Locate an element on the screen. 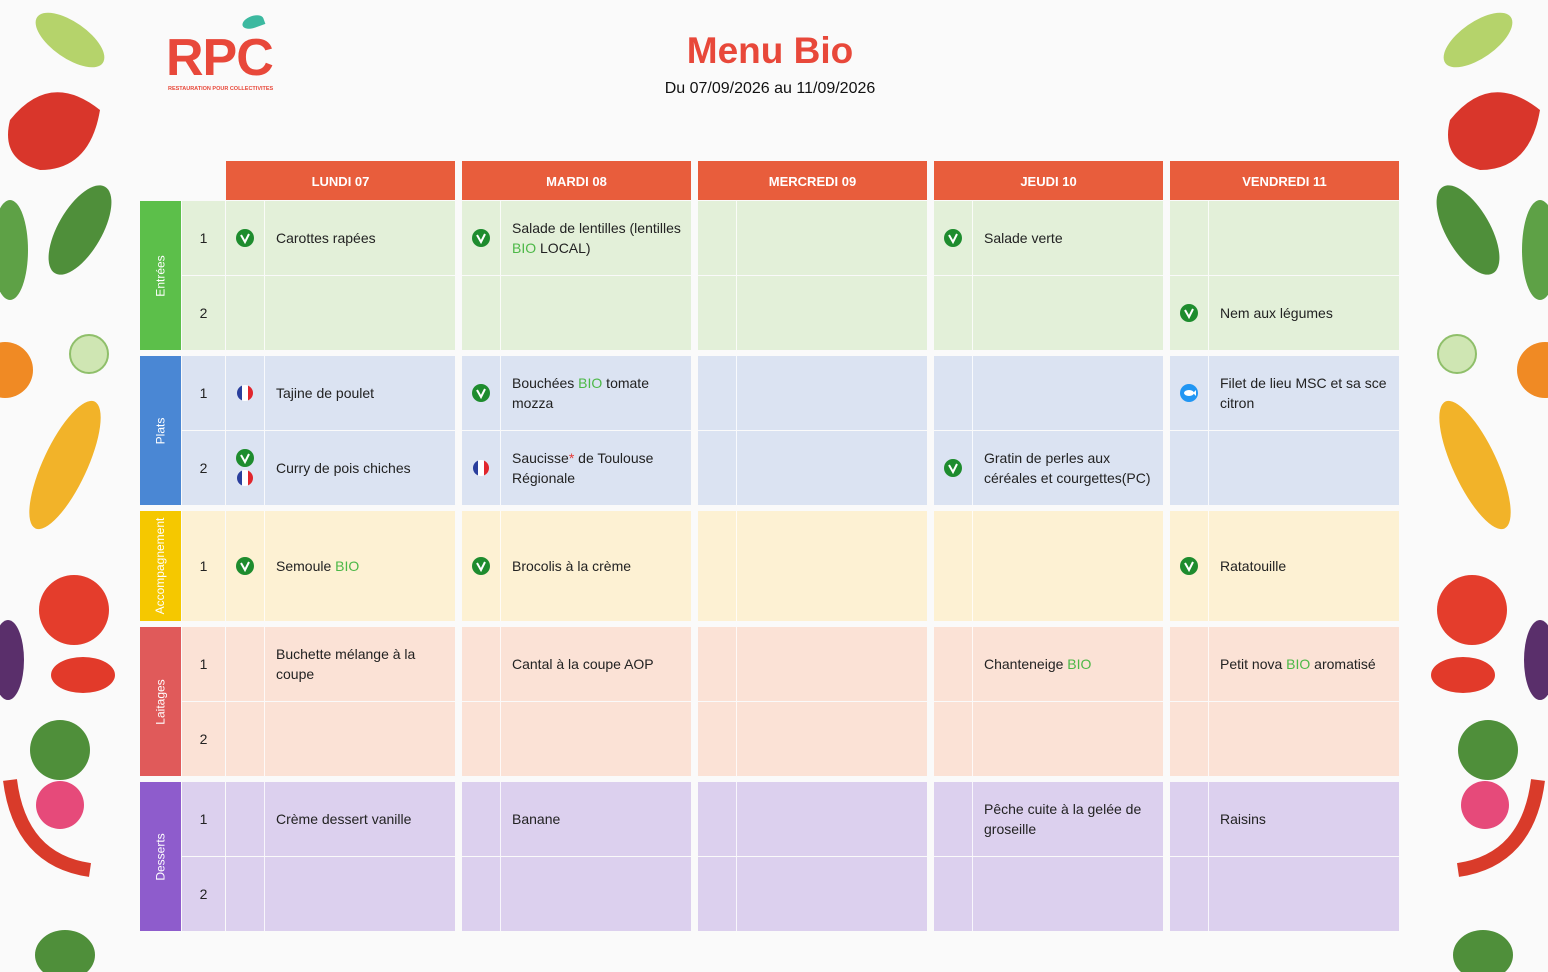 The width and height of the screenshot is (1548, 972). menu-cell: Bouchées BIO tomate mozza is located at coordinates (576, 393).